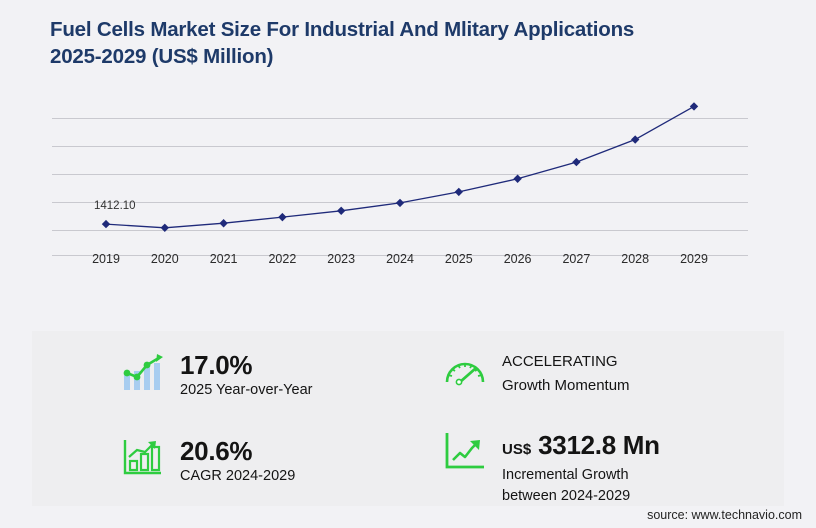 Image resolution: width=816 pixels, height=528 pixels. What do you see at coordinates (400, 259) in the screenshot?
I see `x-axis-tick-label: 2024` at bounding box center [400, 259].